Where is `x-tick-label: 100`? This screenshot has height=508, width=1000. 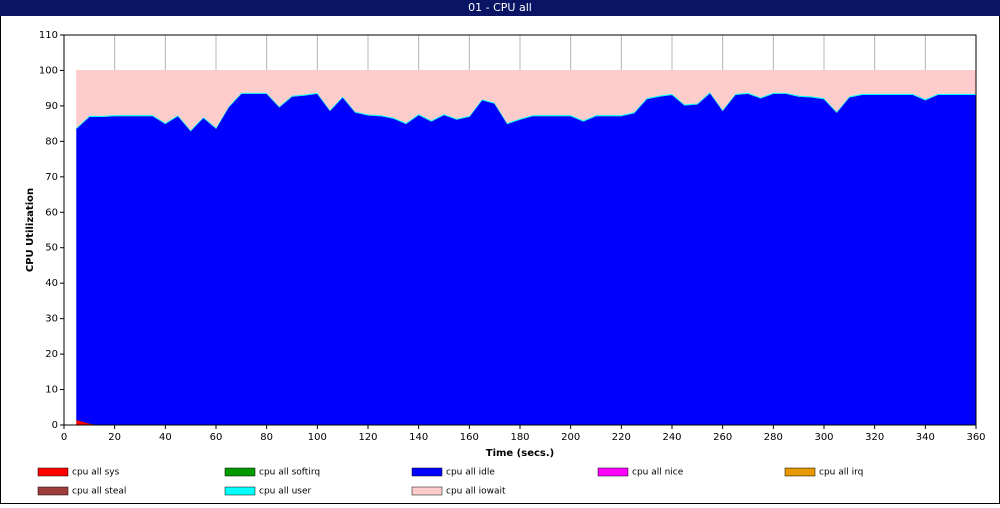
x-tick-label: 100 is located at coordinates (317, 437).